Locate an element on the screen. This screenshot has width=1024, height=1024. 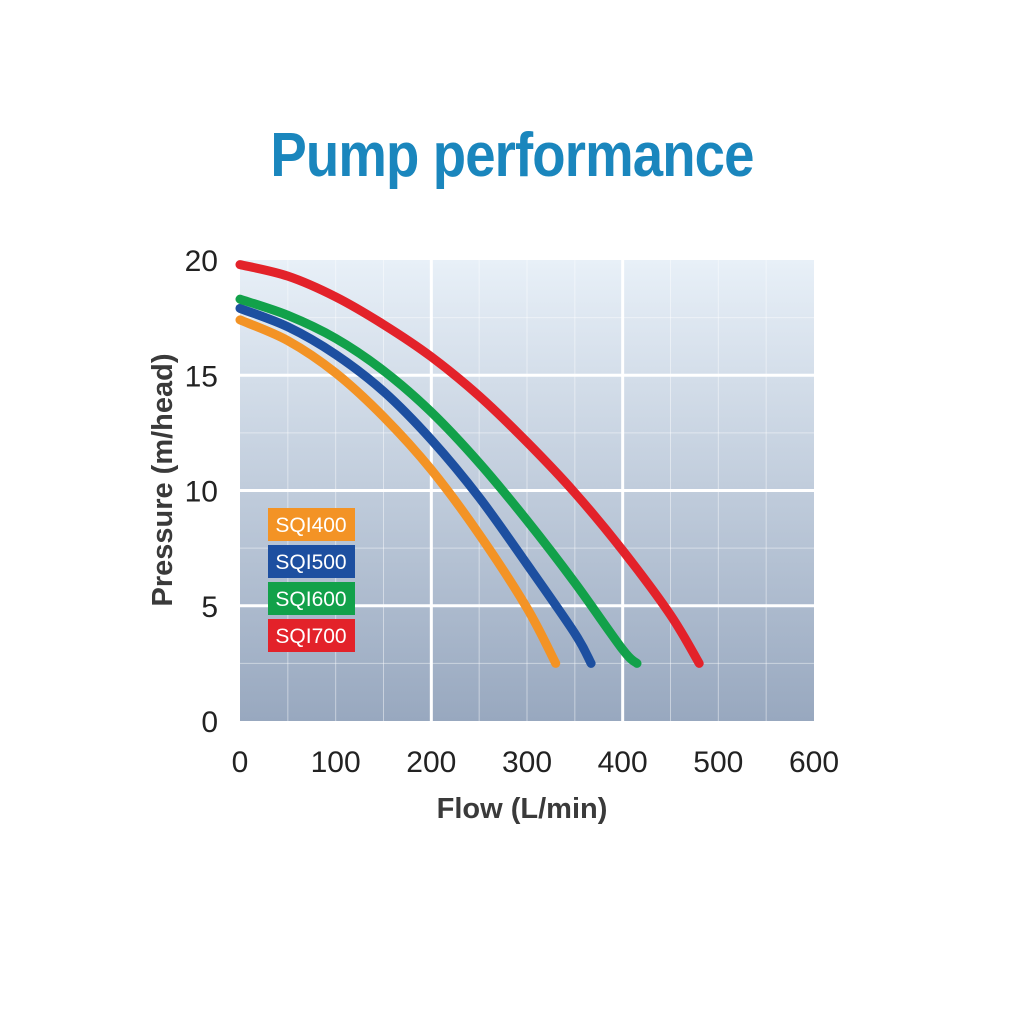
x-axis-ticks: 0 100 200 300 400 500 600 is located at coordinates (535, 762).